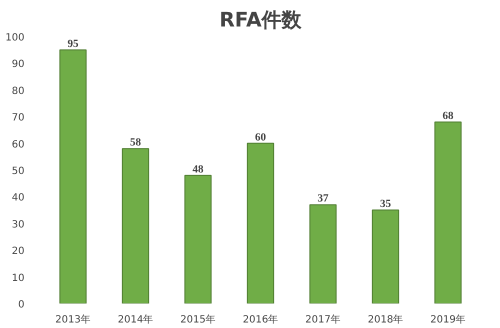  Describe the element at coordinates (136, 142) in the screenshot. I see `data-label: 58` at that location.